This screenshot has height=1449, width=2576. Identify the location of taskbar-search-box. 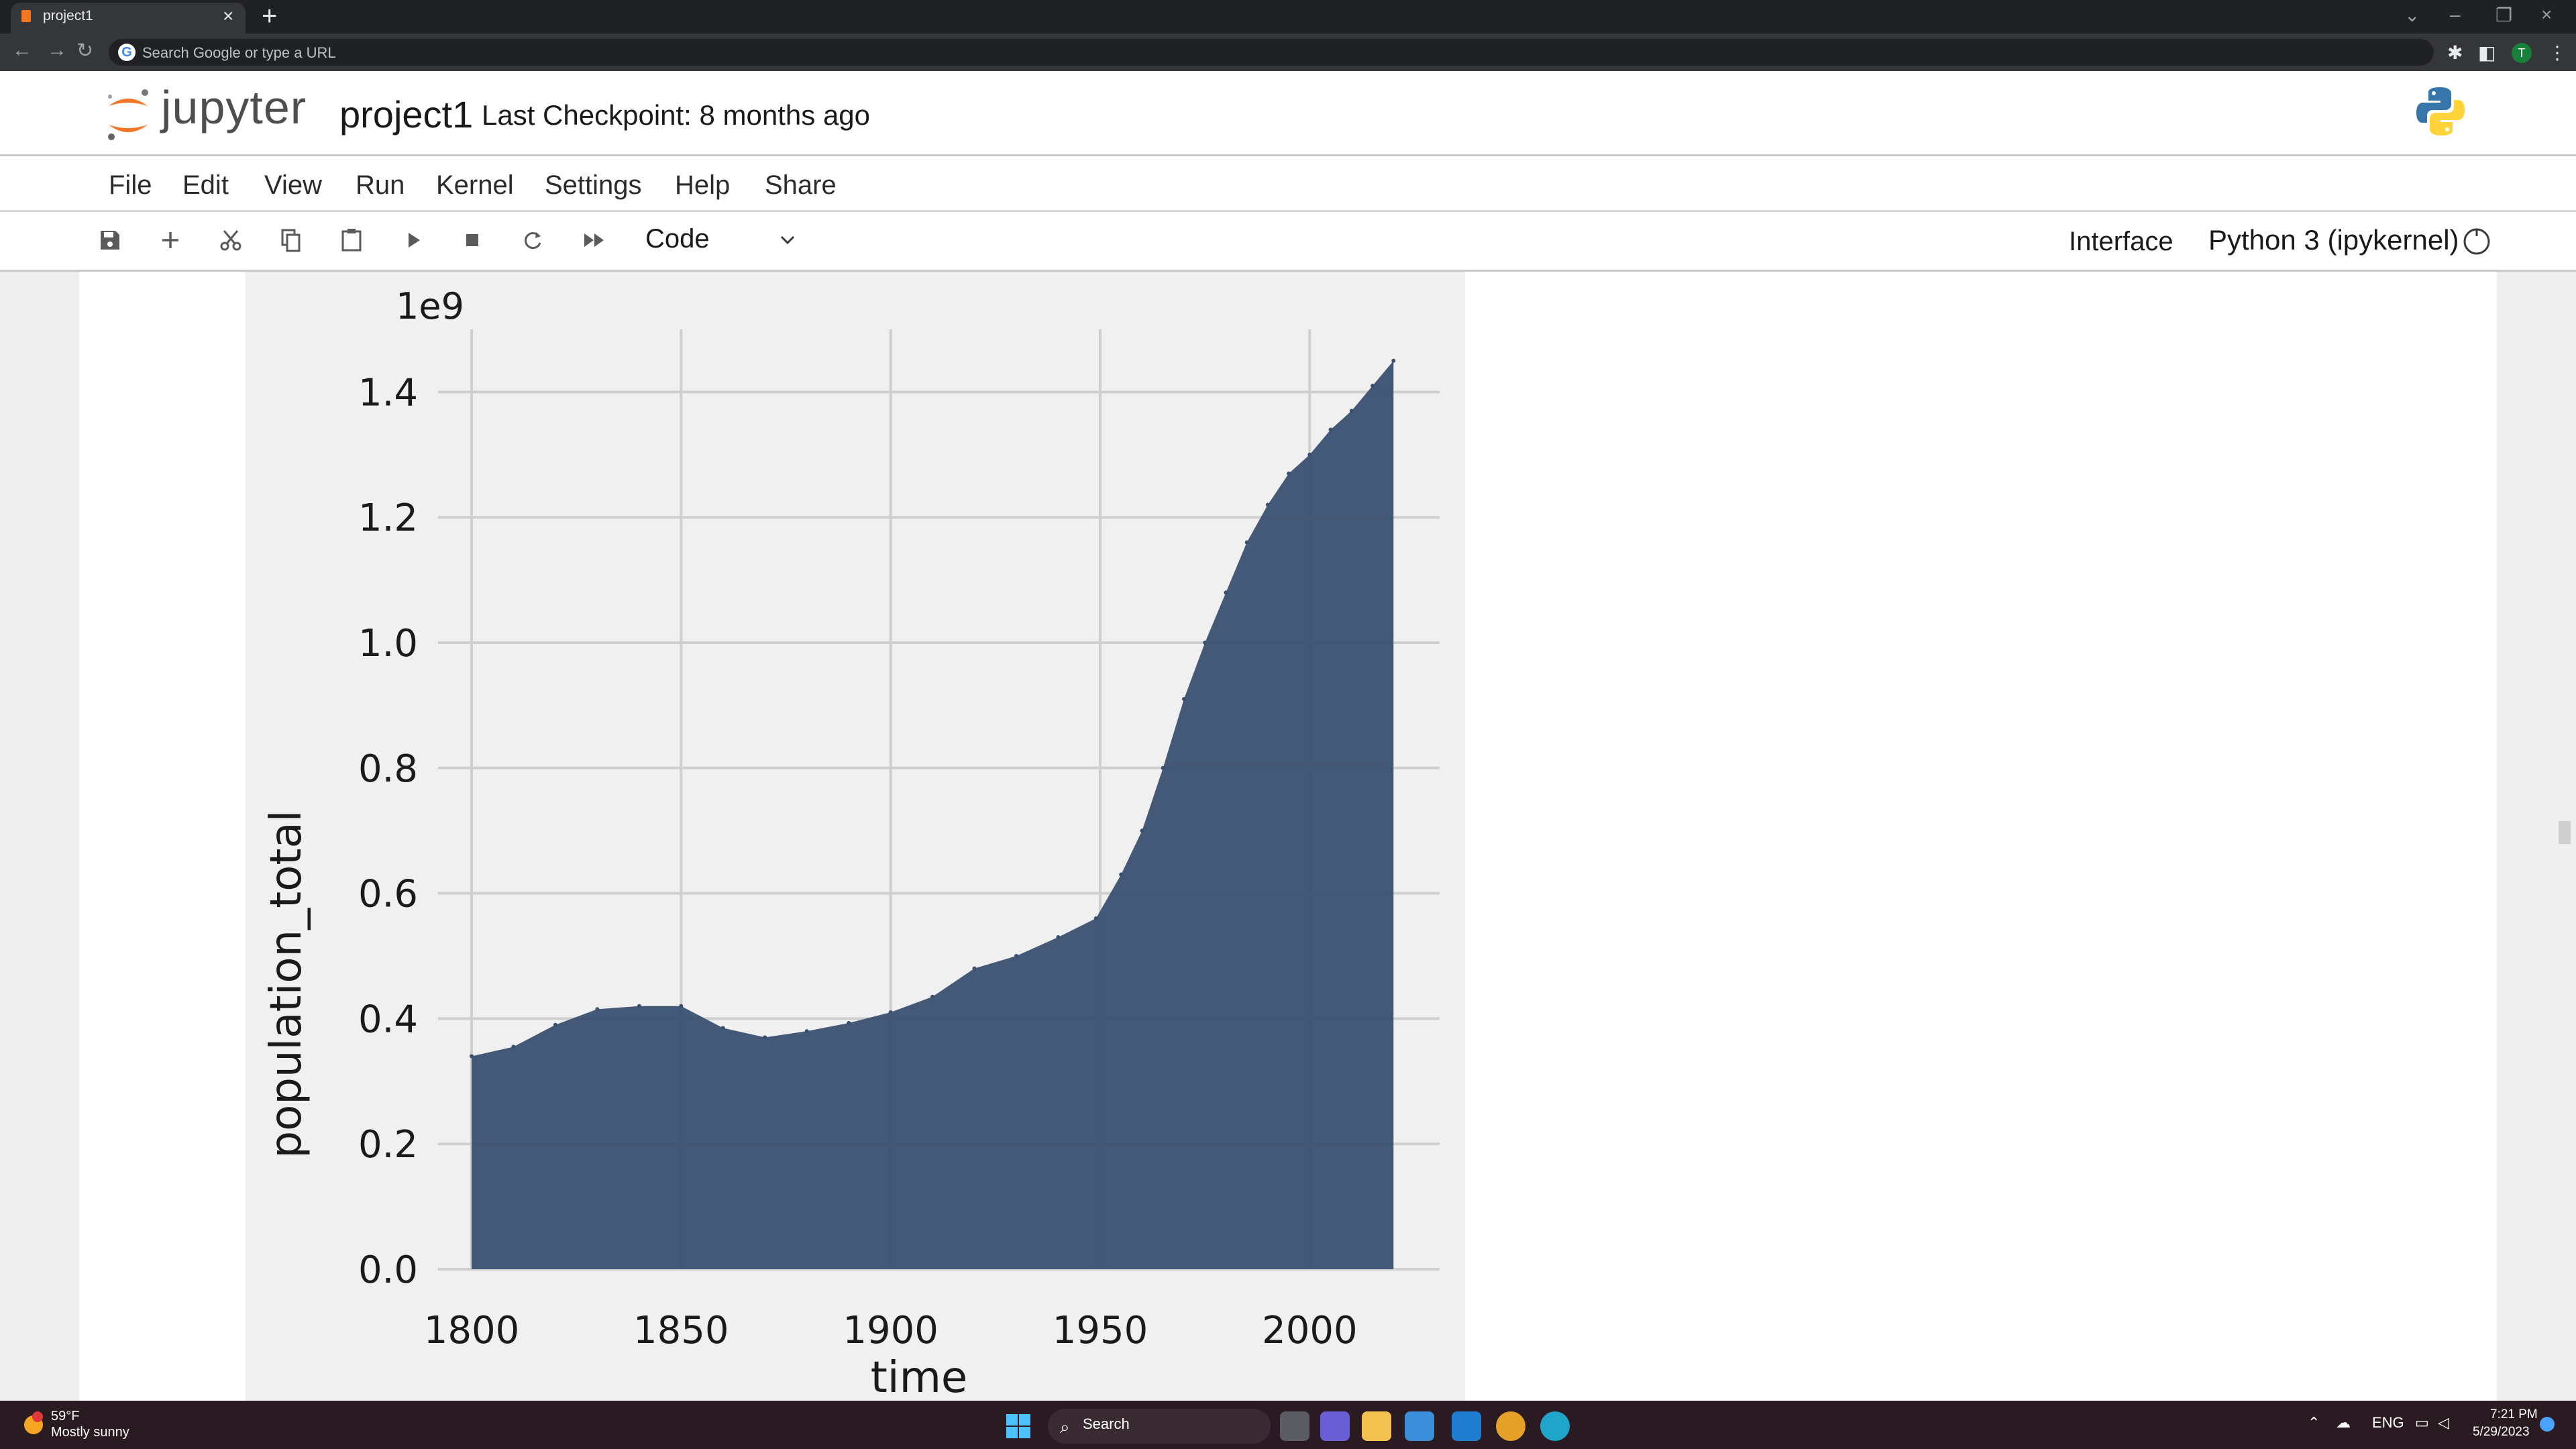
(1159, 1426).